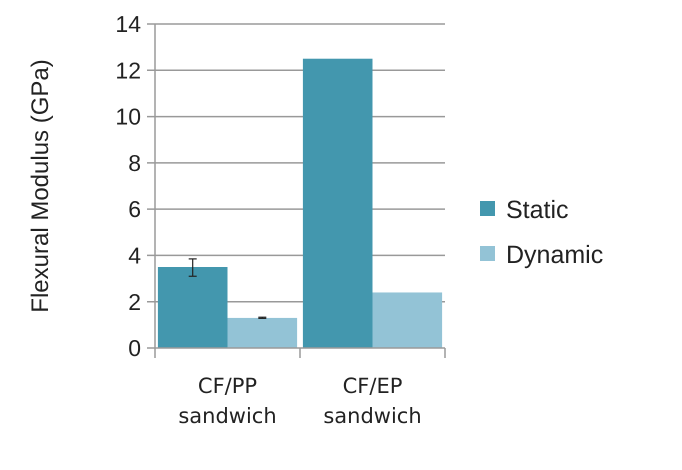 The width and height of the screenshot is (682, 470). What do you see at coordinates (134, 348) in the screenshot?
I see `y-tick-label: 0` at bounding box center [134, 348].